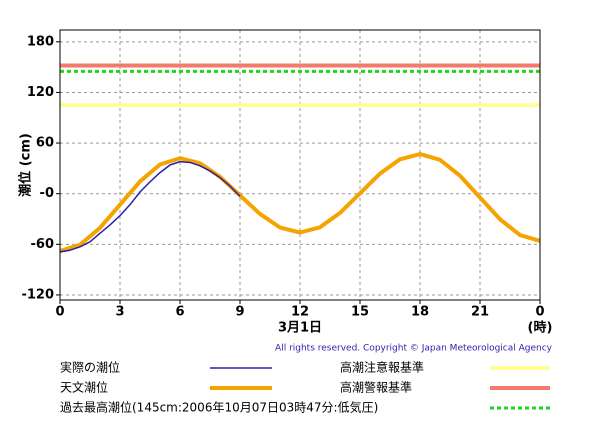 The image size is (600, 440). What do you see at coordinates (45, 143) in the screenshot?
I see `y-tick-label: 60` at bounding box center [45, 143].